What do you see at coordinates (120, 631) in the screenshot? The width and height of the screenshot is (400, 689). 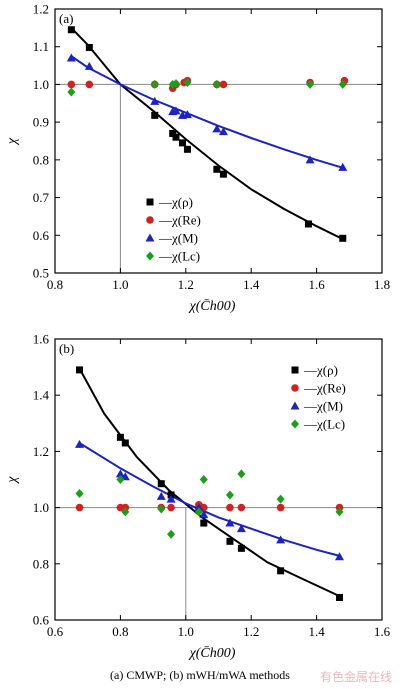 I see `x-tick-label: 0.8` at bounding box center [120, 631].